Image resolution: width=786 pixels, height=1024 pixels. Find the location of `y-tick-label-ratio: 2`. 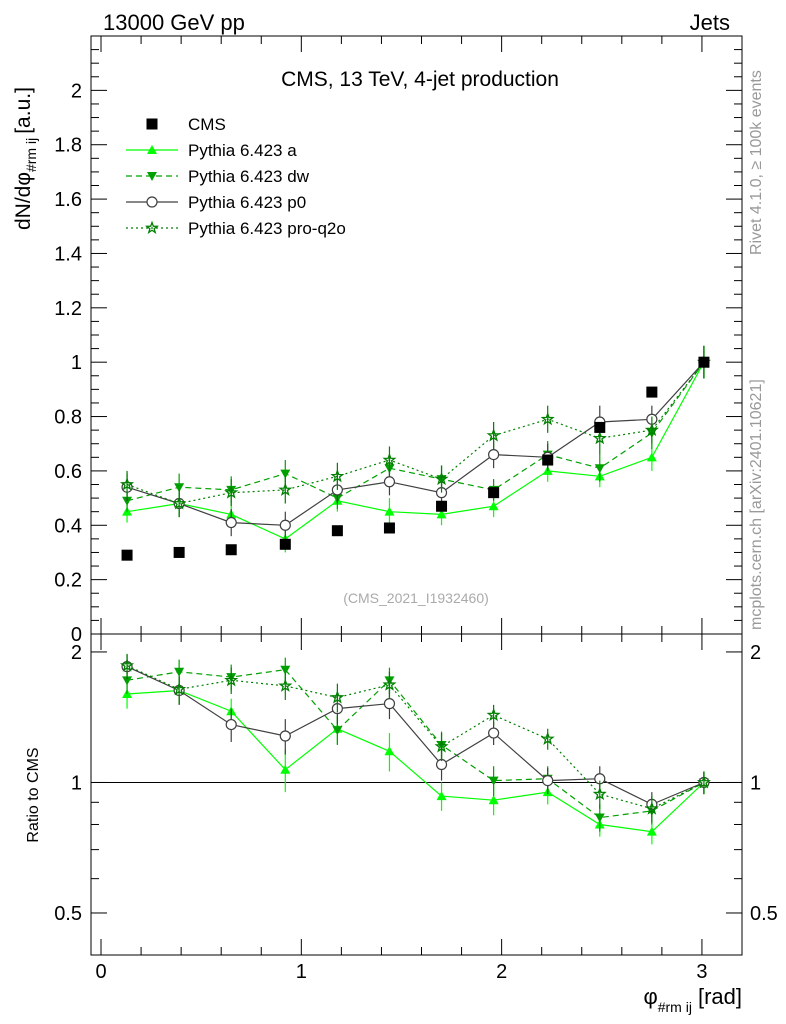

y-tick-label-ratio: 2 is located at coordinates (76, 653).